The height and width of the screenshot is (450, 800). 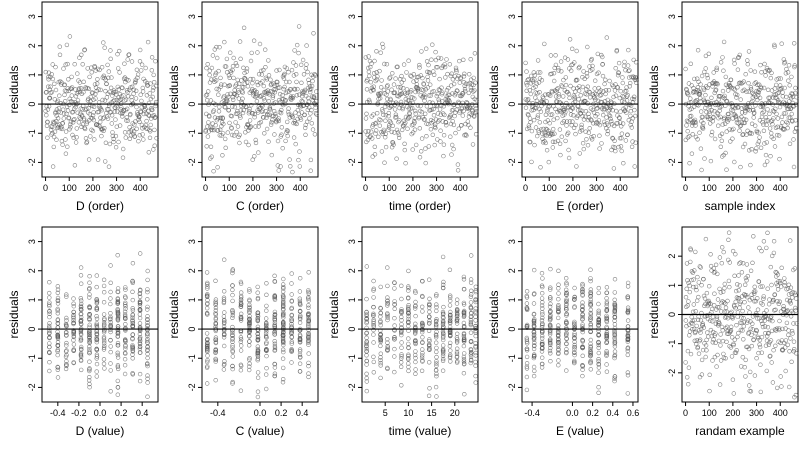 I want to click on y-tick-label: 2, so click(x=32, y=270).